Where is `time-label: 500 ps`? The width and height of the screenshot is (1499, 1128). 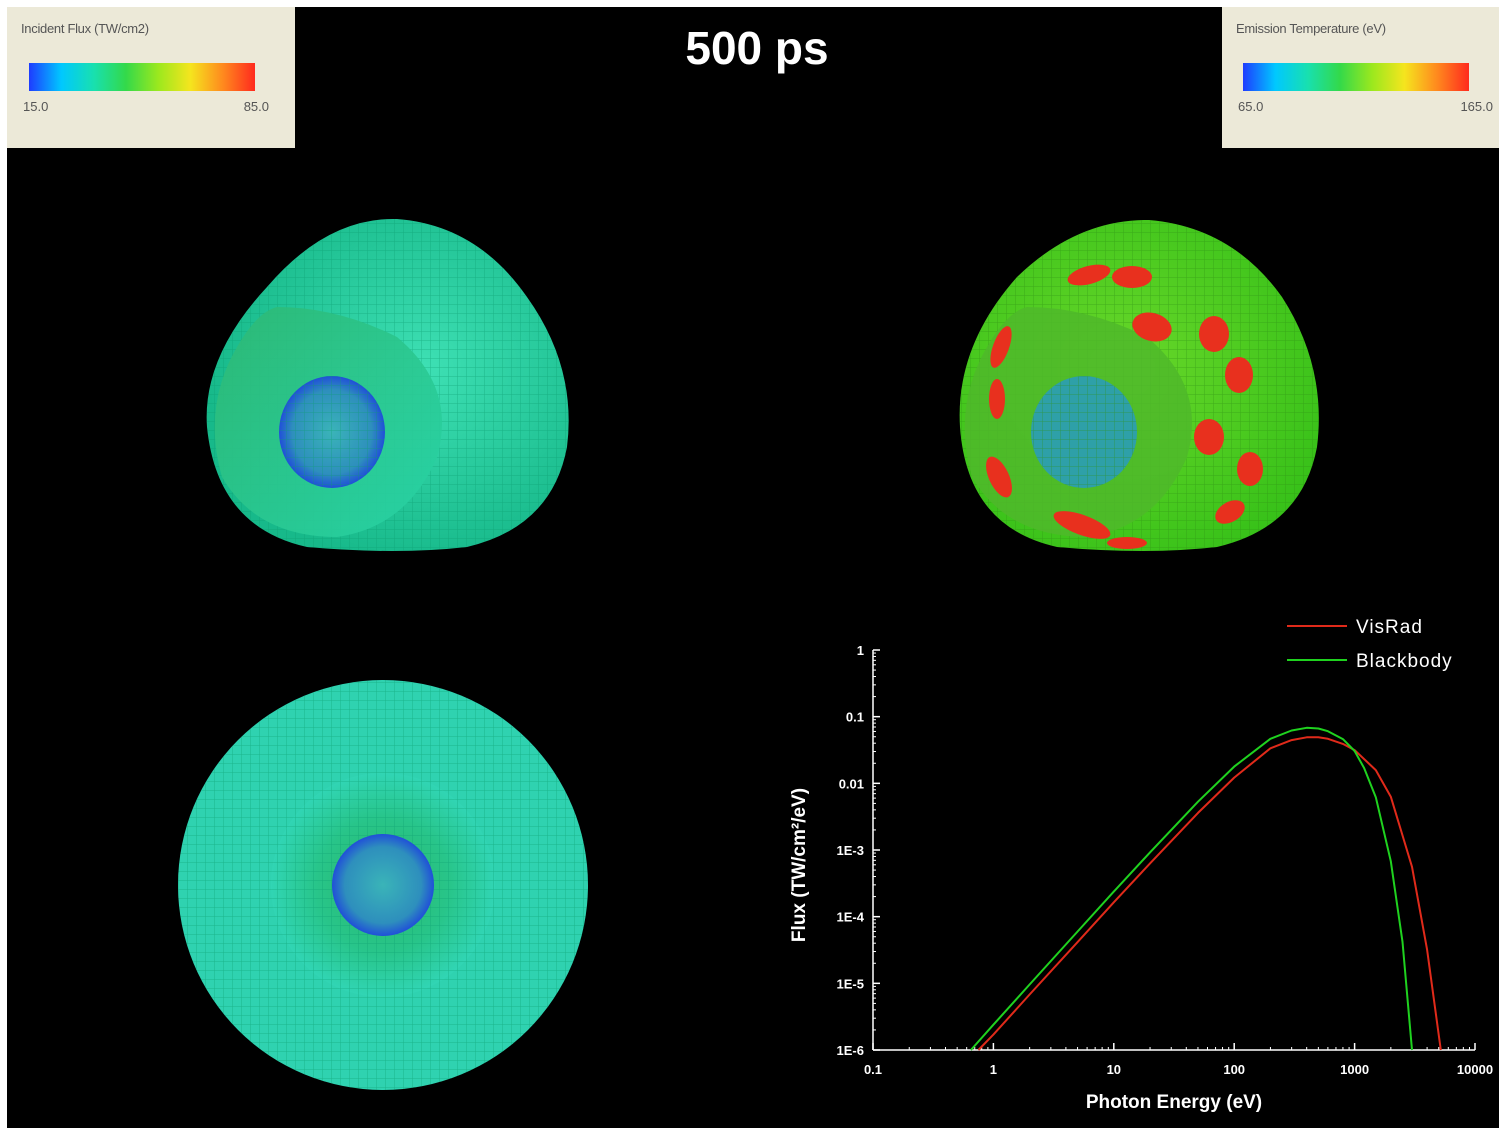 time-label: 500 ps is located at coordinates (757, 48).